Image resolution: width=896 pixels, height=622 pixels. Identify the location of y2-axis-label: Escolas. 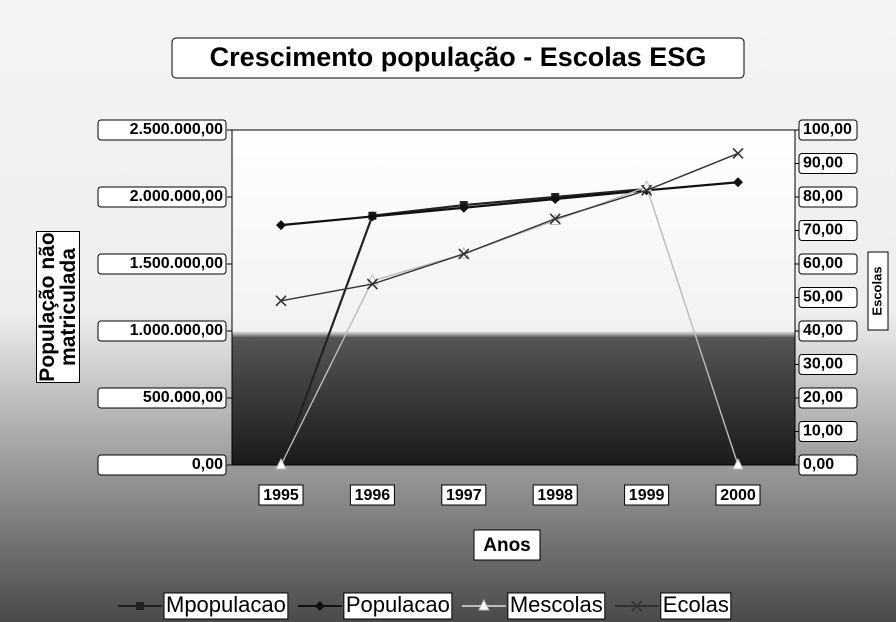
(876, 290).